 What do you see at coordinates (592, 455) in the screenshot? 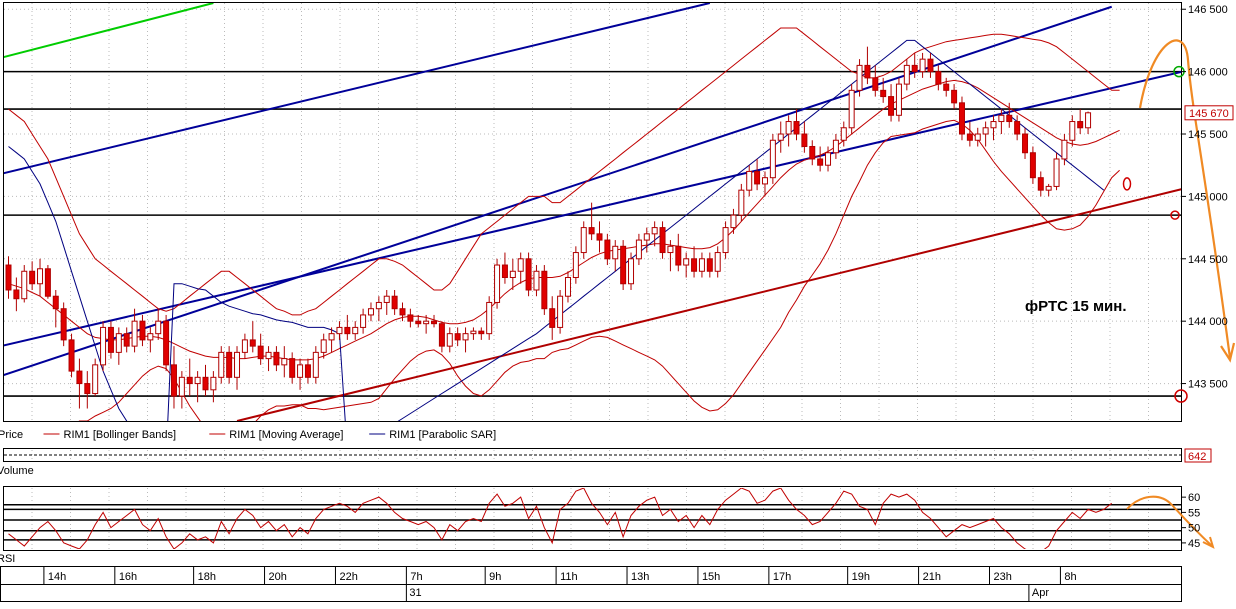
I see `volume-panel-frame` at bounding box center [592, 455].